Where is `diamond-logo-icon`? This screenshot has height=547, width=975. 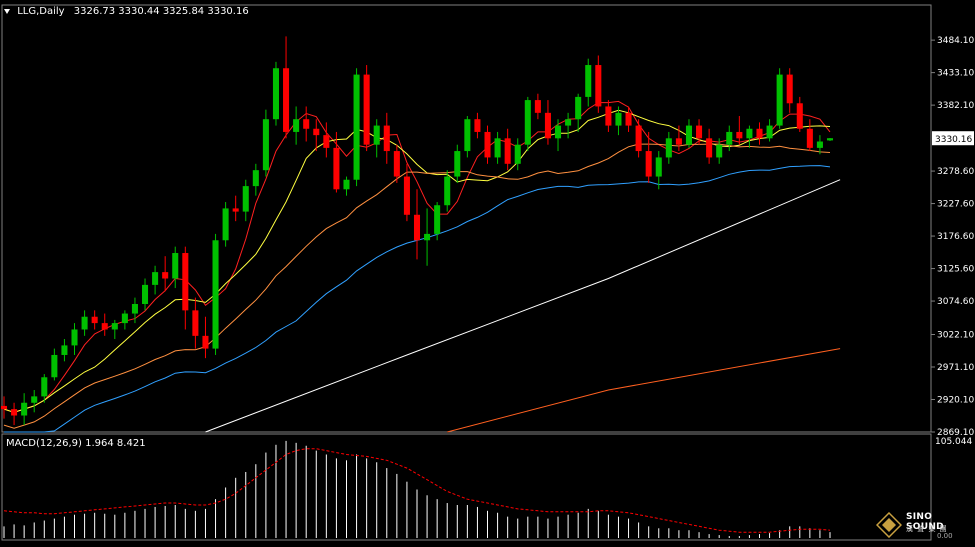 diamond-logo-icon is located at coordinates (889, 525).